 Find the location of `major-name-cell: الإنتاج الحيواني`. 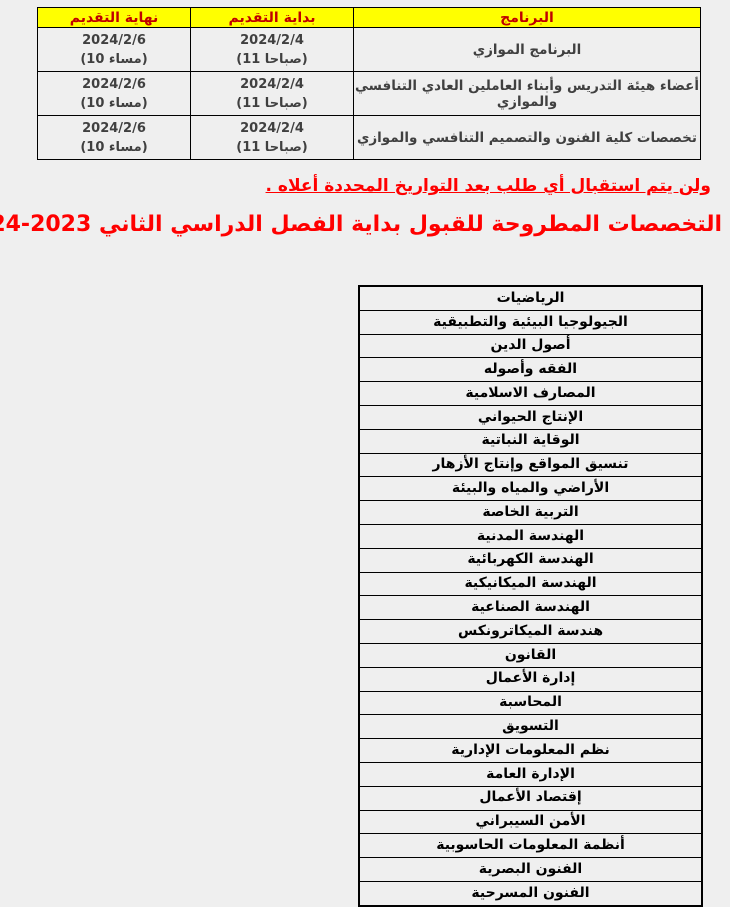

major-name-cell: الإنتاج الحيواني is located at coordinates (530, 417).